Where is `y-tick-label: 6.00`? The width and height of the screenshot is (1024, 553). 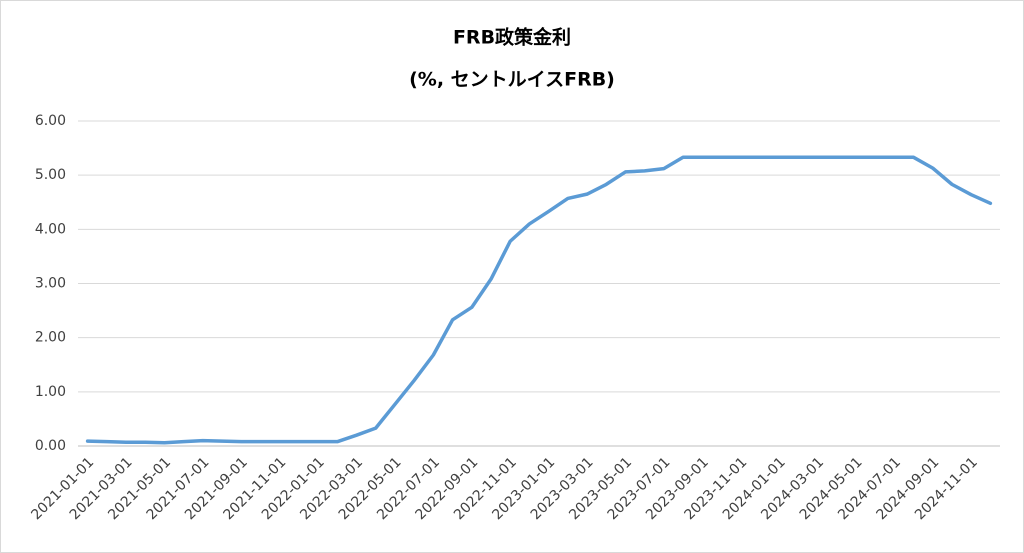
y-tick-label: 6.00 is located at coordinates (50, 121).